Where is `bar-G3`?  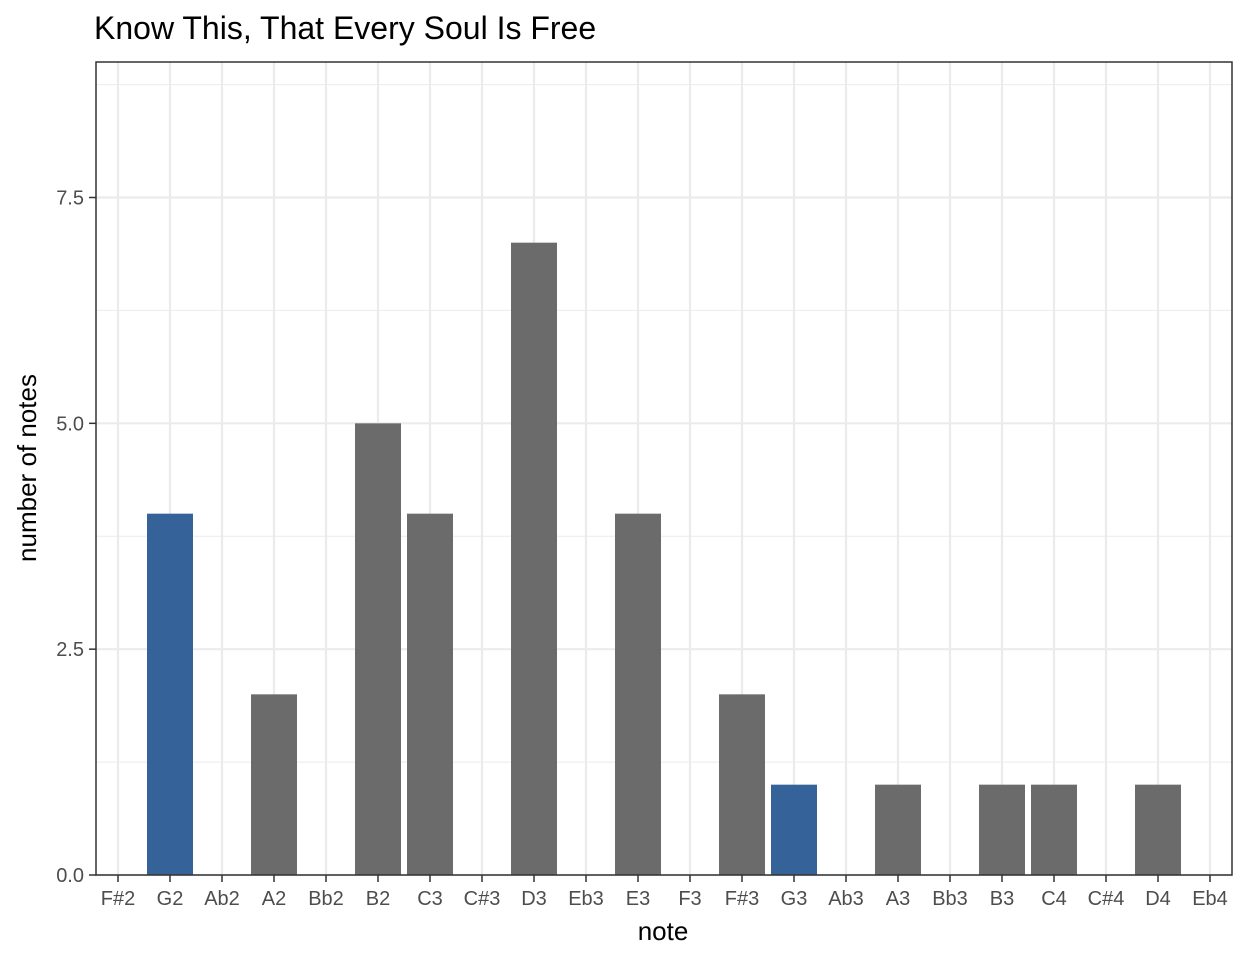 bar-G3 is located at coordinates (794, 829).